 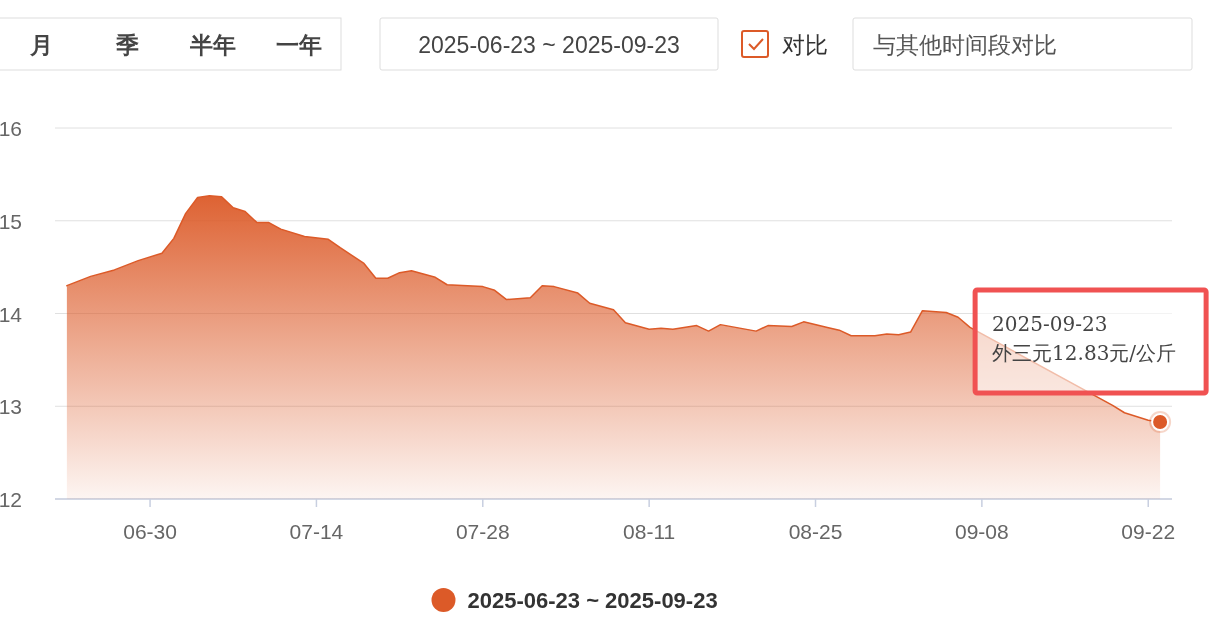 I want to click on y-tick-label: 14, so click(x=11, y=314).